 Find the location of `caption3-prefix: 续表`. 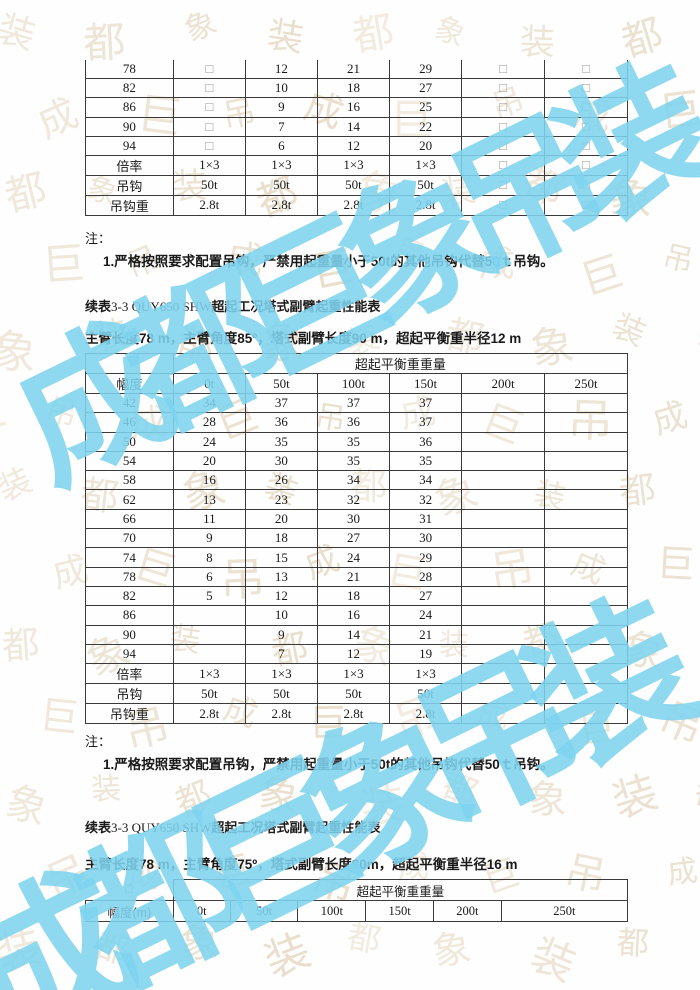

caption3-prefix: 续表 is located at coordinates (98, 827).